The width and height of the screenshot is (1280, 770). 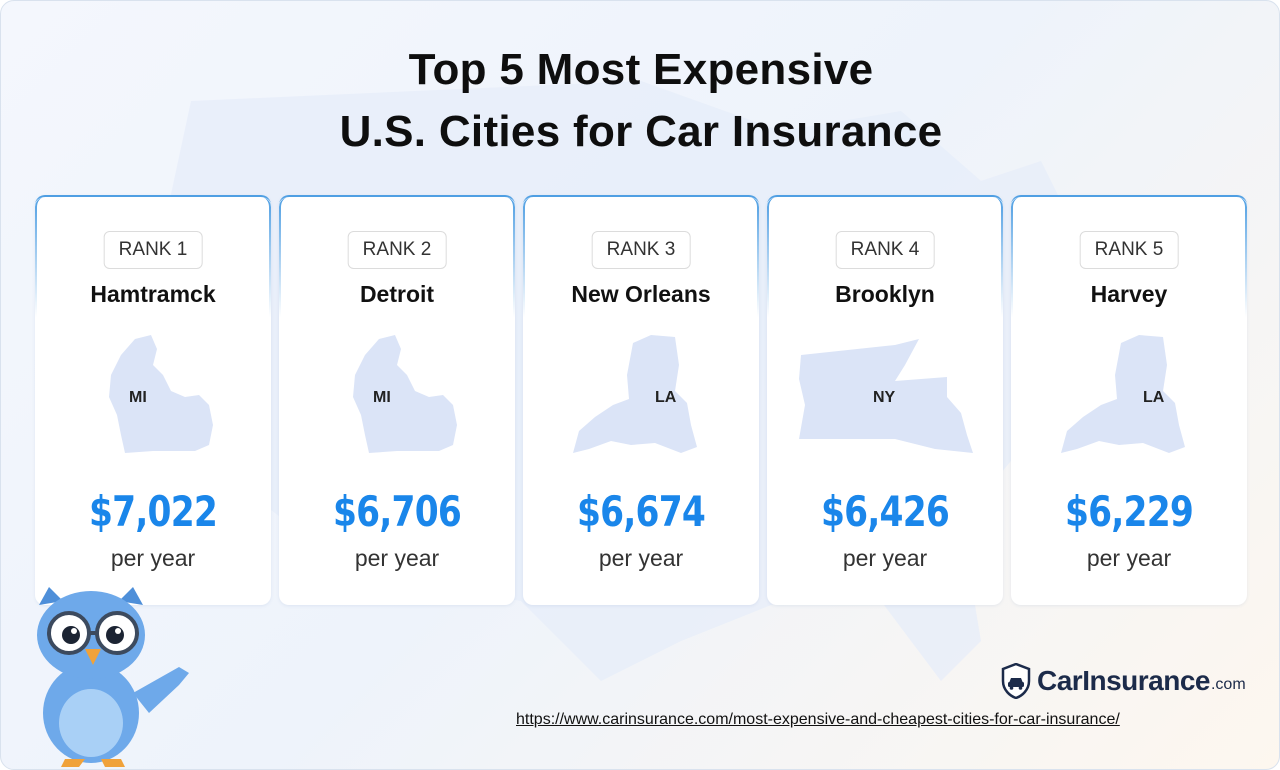 I want to click on city-card-rank-4: RANK 4 Brooklyn NY $6,426 per year, so click(x=885, y=400).